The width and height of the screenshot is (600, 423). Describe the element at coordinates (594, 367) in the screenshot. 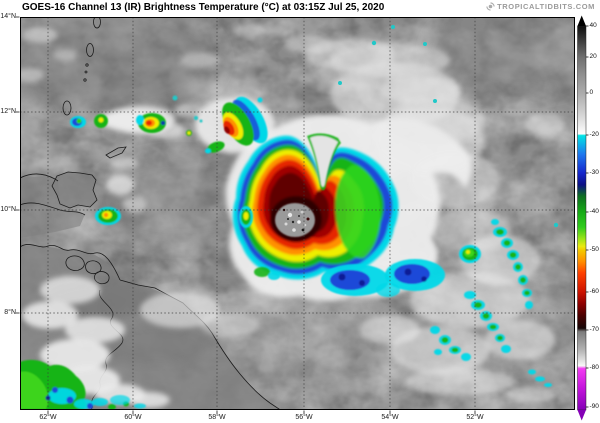

I see `colorbar-tick-label: -80` at that location.